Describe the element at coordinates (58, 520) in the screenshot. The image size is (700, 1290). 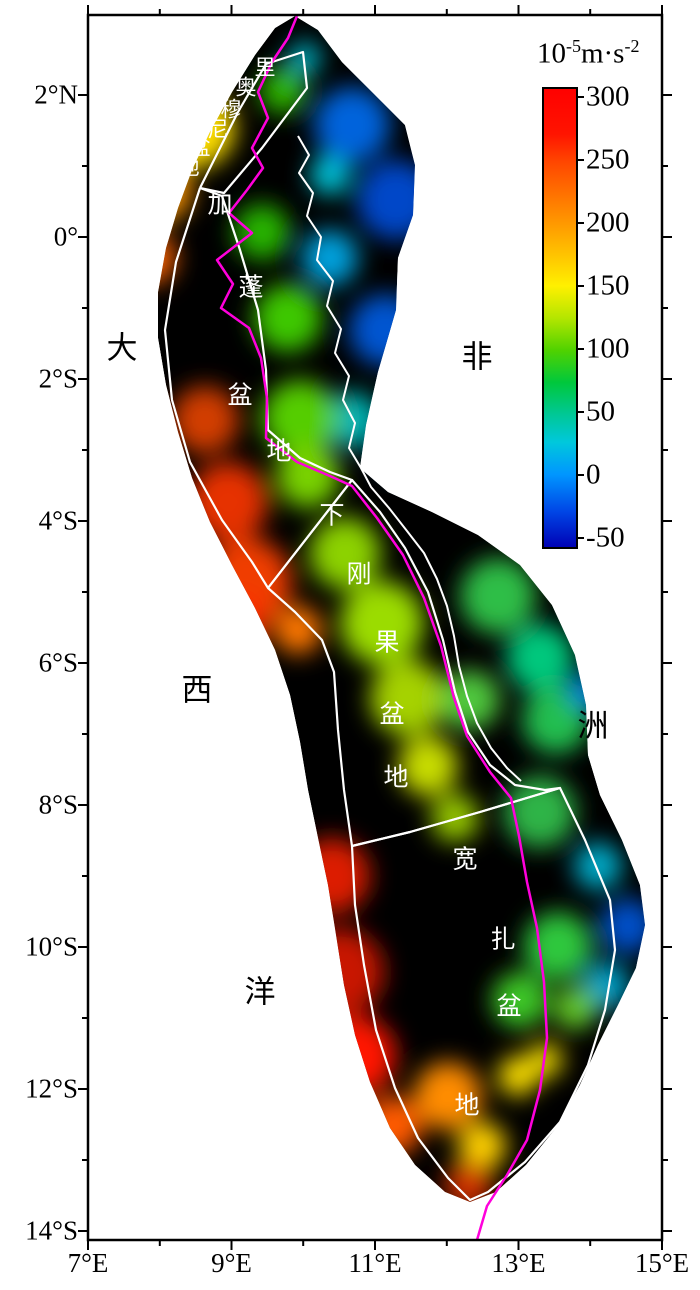
I see `y-tick-label: 4°S` at that location.